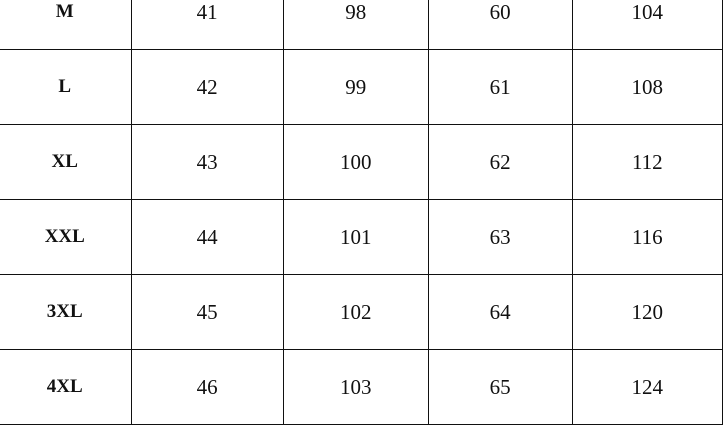 This screenshot has width=725, height=428. What do you see at coordinates (647, 312) in the screenshot?
I see `measurement-cell: 120` at bounding box center [647, 312].